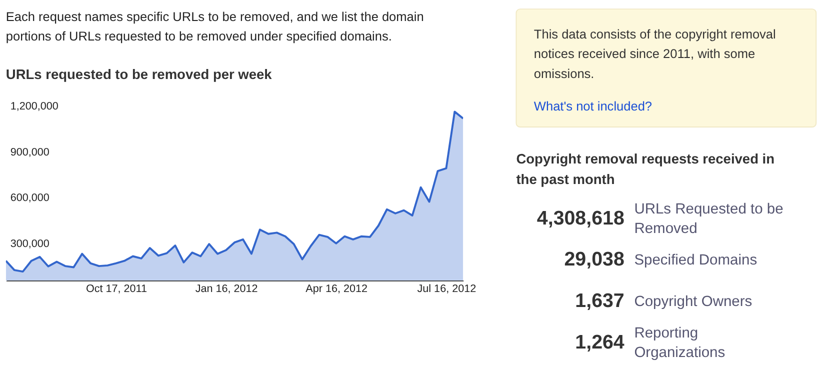  Describe the element at coordinates (139, 74) in the screenshot. I see `chart-title: URLs requested to be removed per week` at that location.